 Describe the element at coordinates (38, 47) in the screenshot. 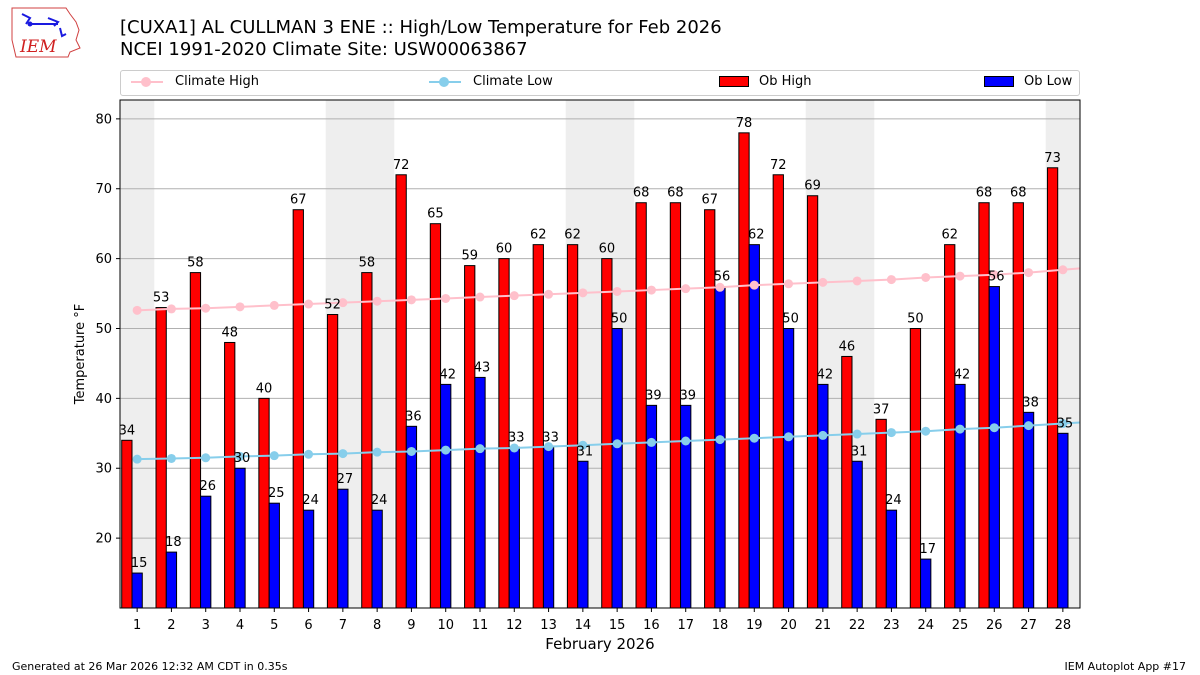

I see `iem-logo-text: IEM` at that location.